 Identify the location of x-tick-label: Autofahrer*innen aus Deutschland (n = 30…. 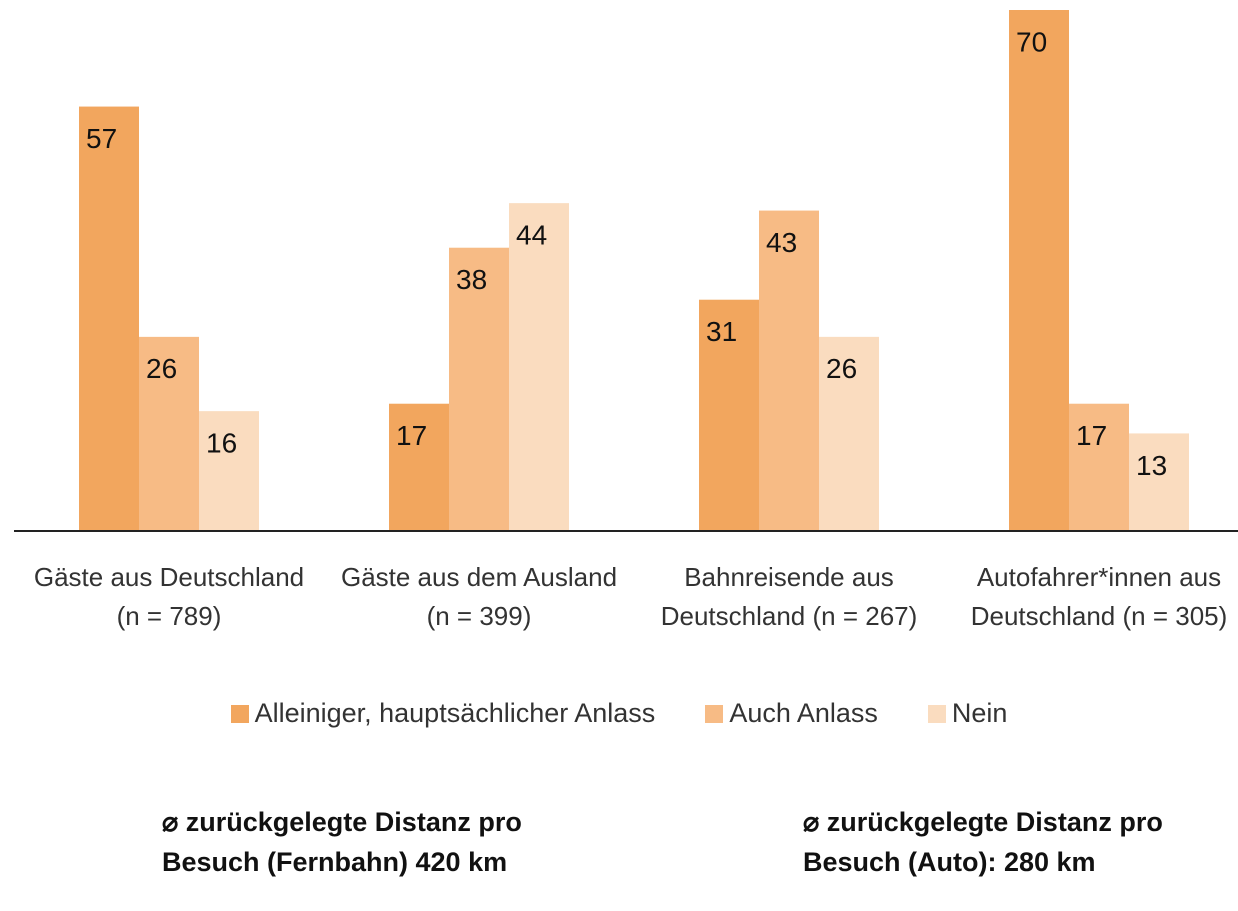
(1099, 596).